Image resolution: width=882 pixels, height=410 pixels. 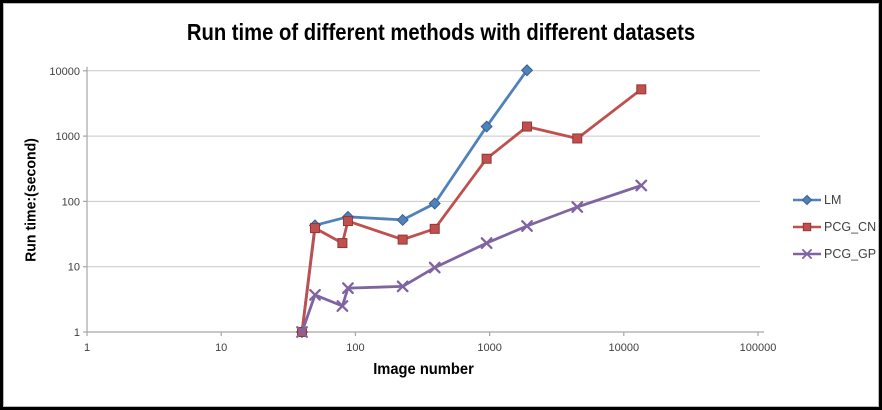 I want to click on legend-label: LM, so click(x=833, y=199).